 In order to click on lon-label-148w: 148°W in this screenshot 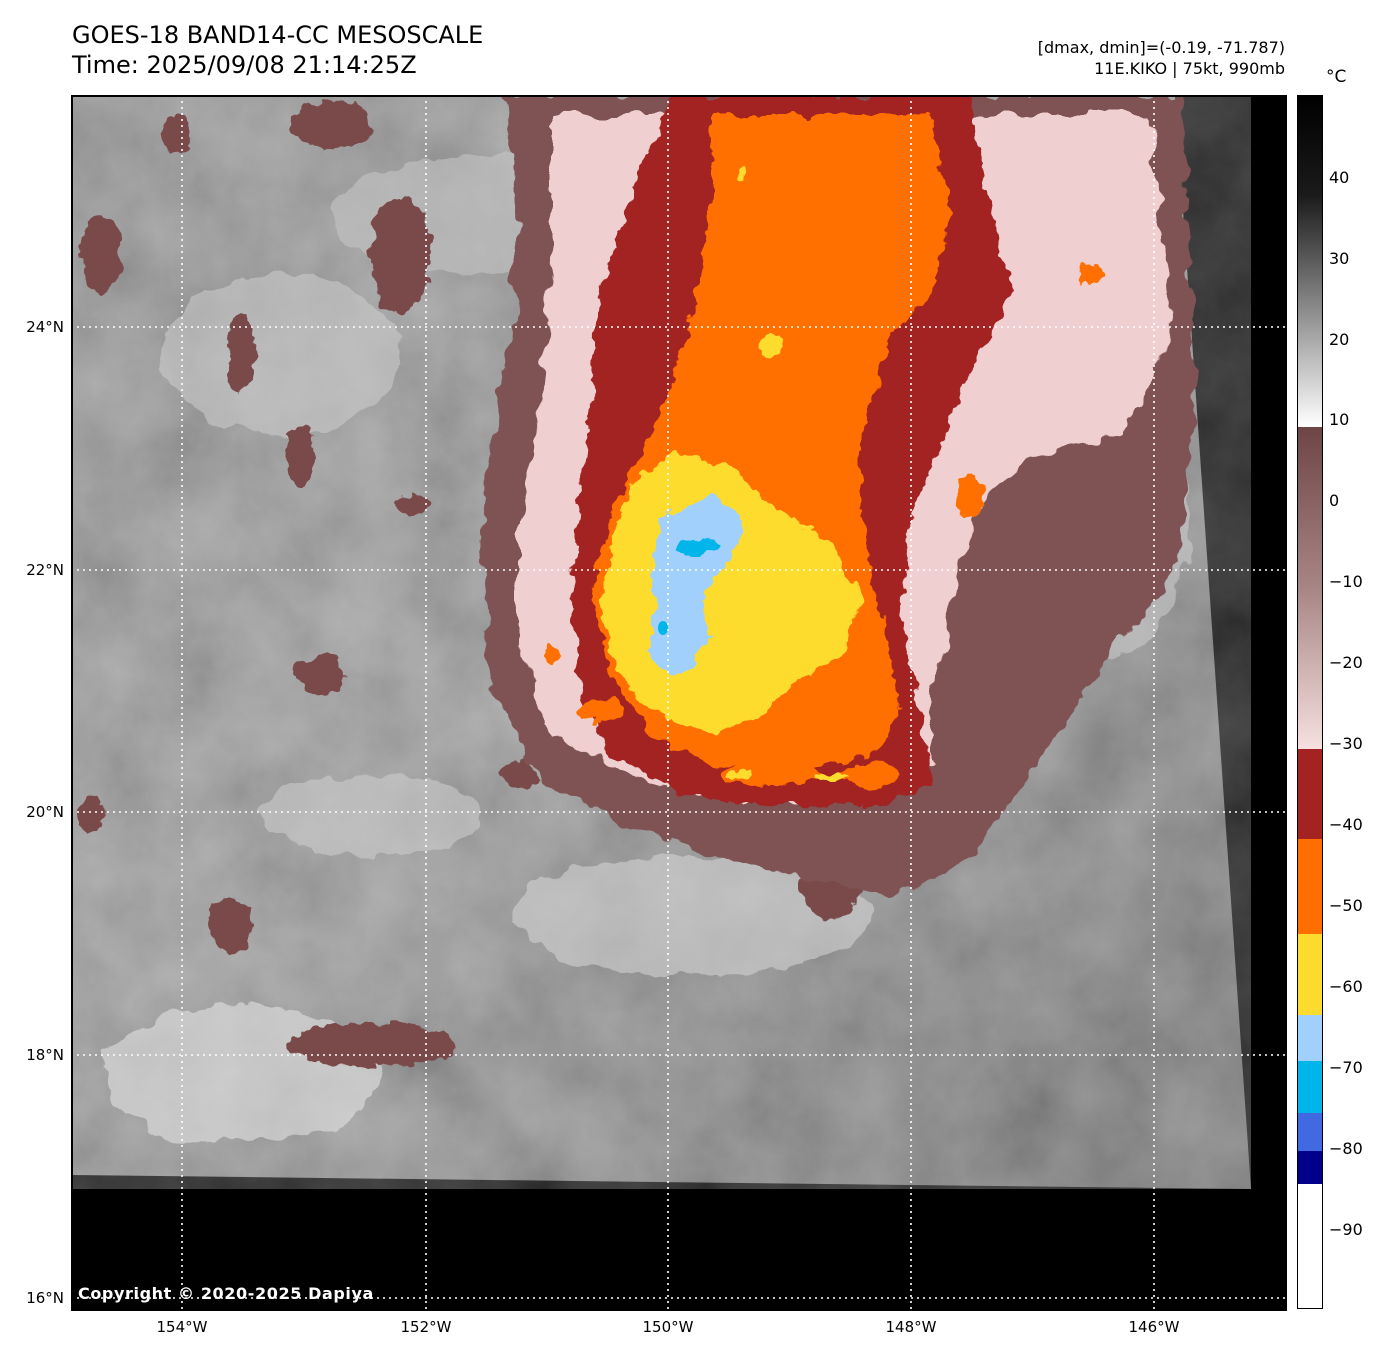, I will do `click(911, 1327)`.